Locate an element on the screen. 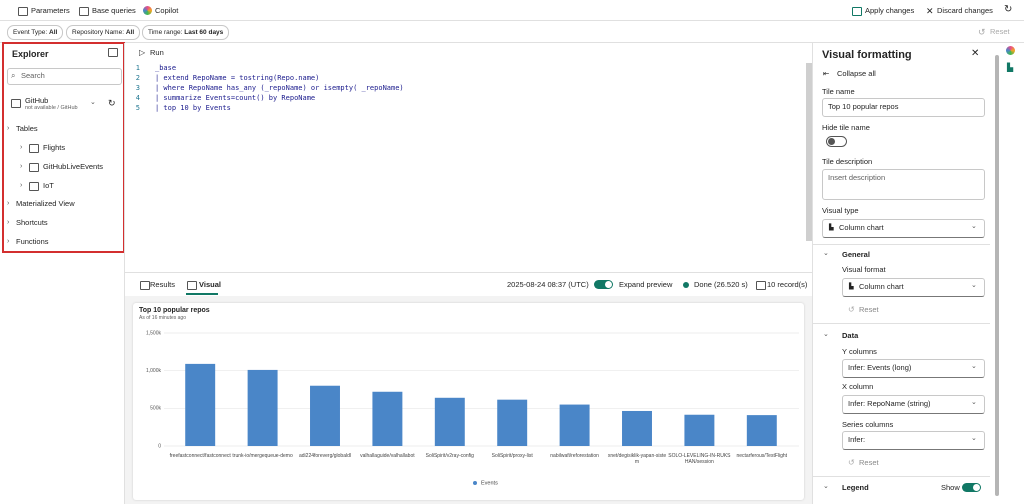 This screenshot has height=504, width=1024. filter-value: All is located at coordinates (130, 32).